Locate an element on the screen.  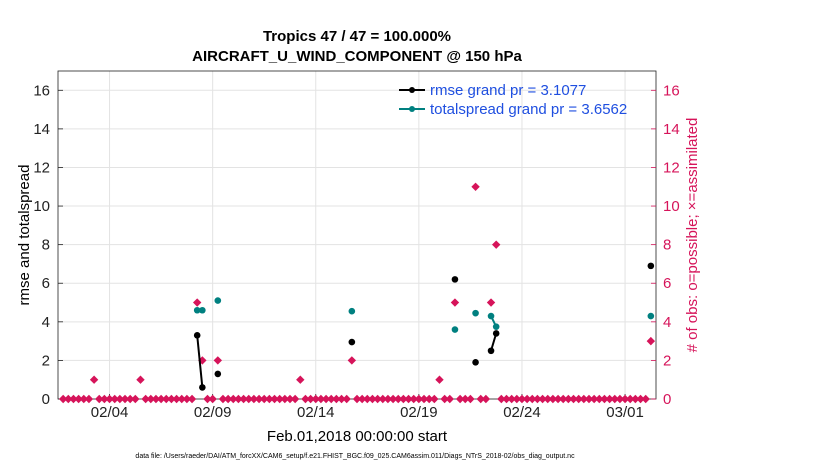
x-axis-label: Feb.01,2018 00:00:00 start is located at coordinates (357, 436).